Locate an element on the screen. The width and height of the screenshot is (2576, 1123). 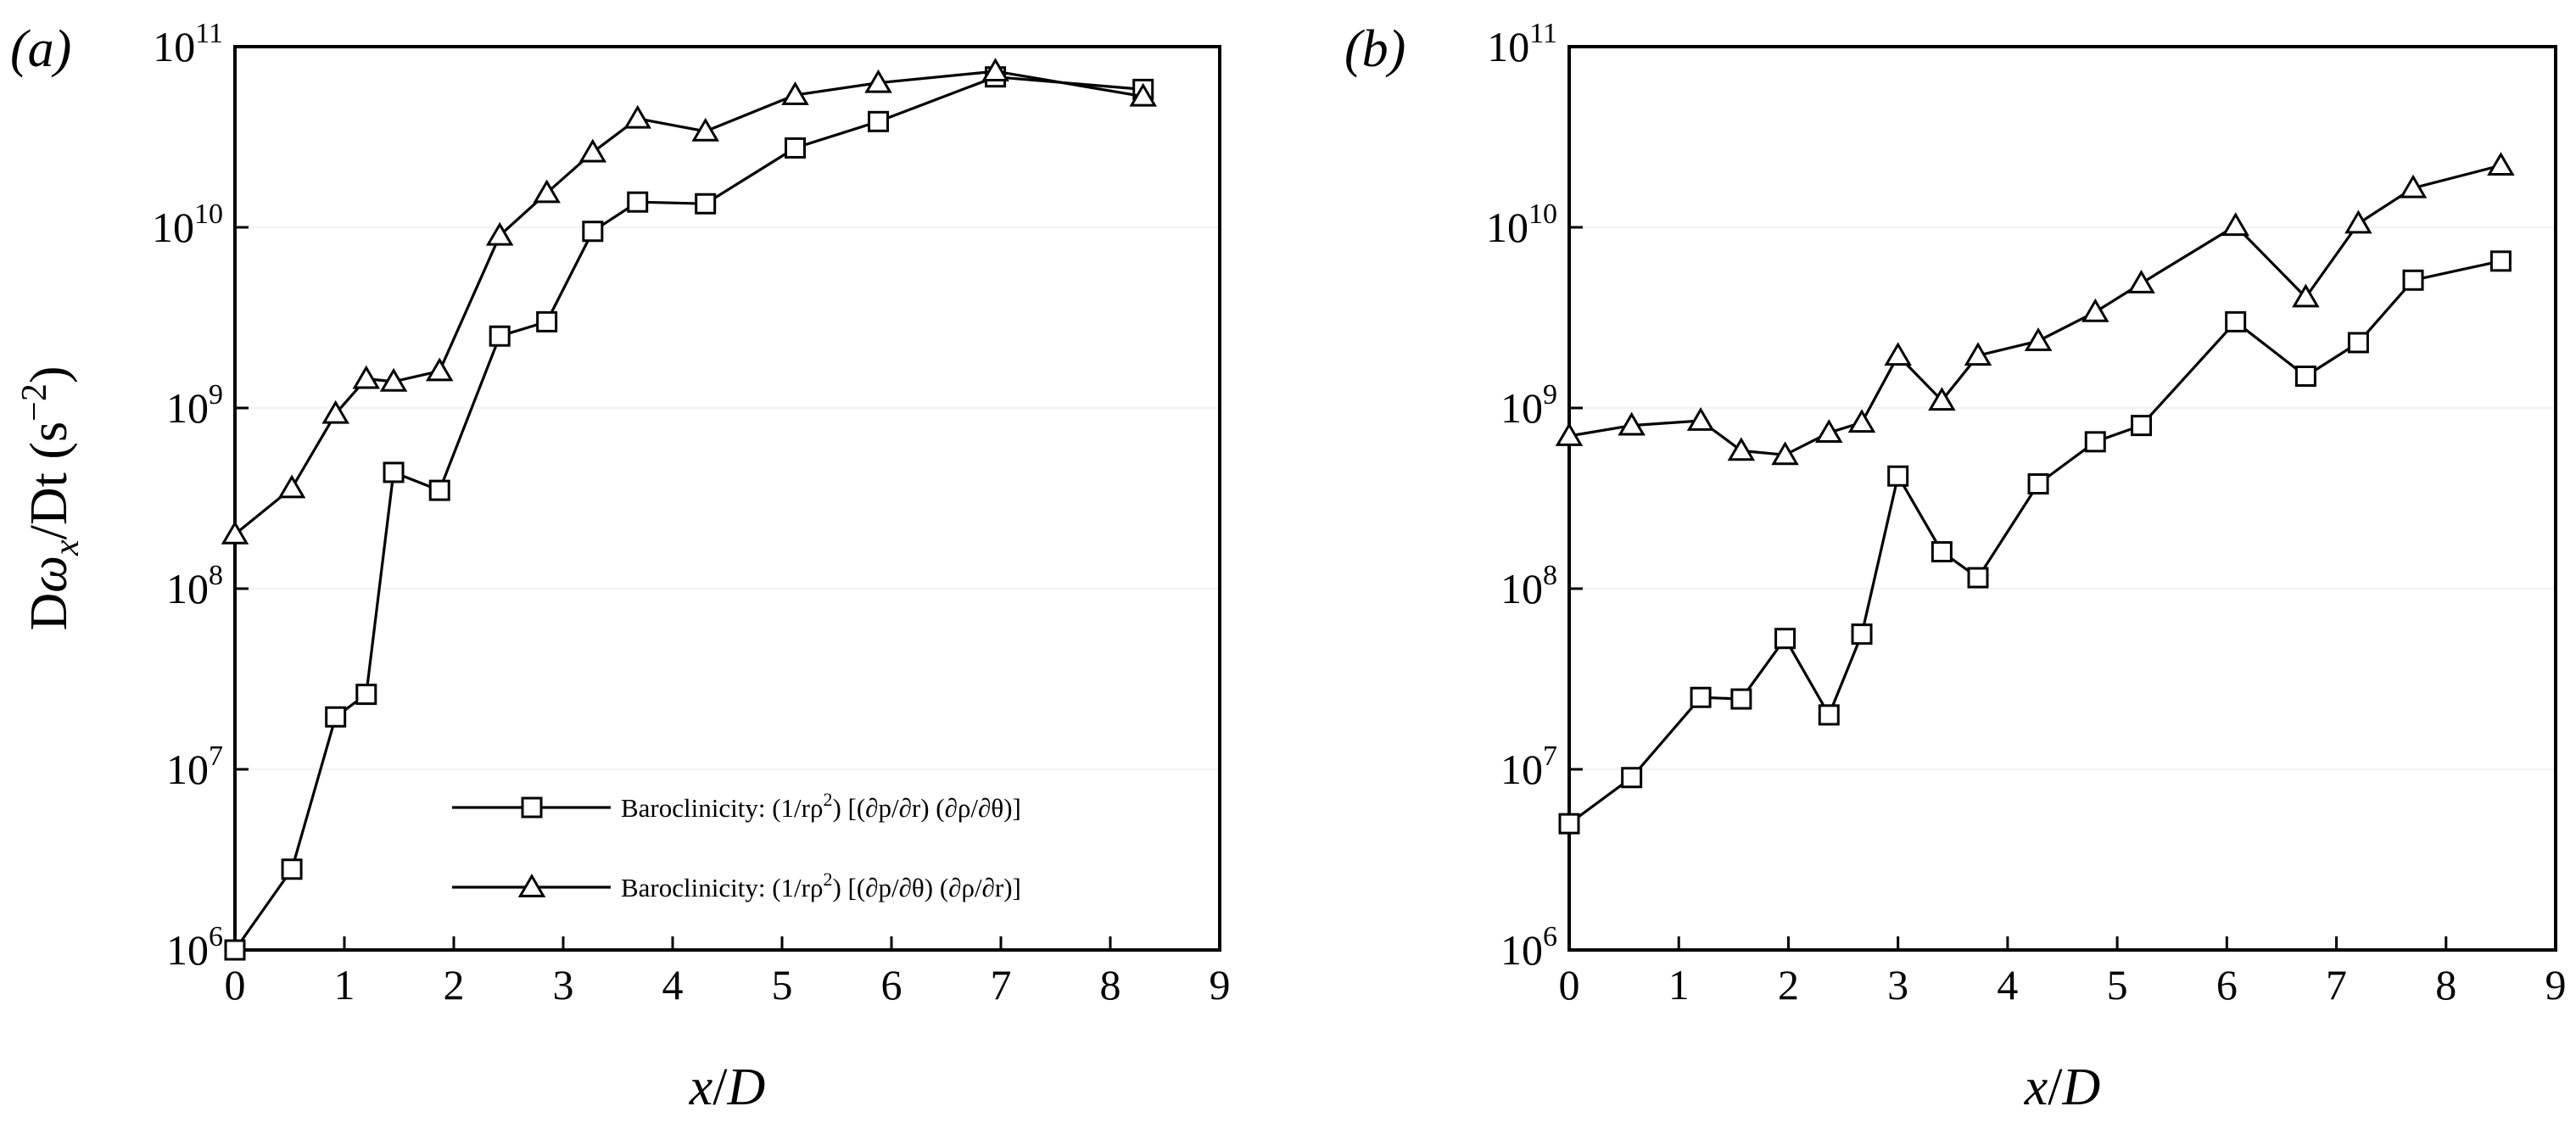
x-axis-title: x/D is located at coordinates (727, 1087).